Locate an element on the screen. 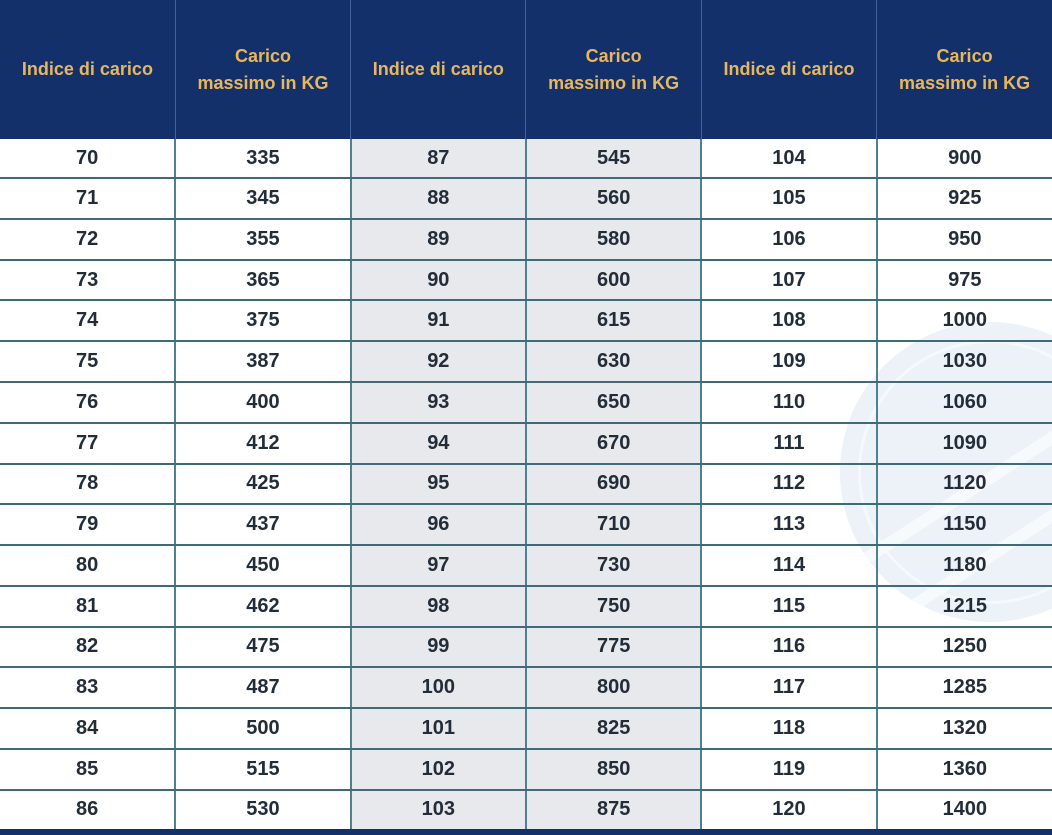 Image resolution: width=1052 pixels, height=835 pixels. cell-load-index: 96 is located at coordinates (438, 525).